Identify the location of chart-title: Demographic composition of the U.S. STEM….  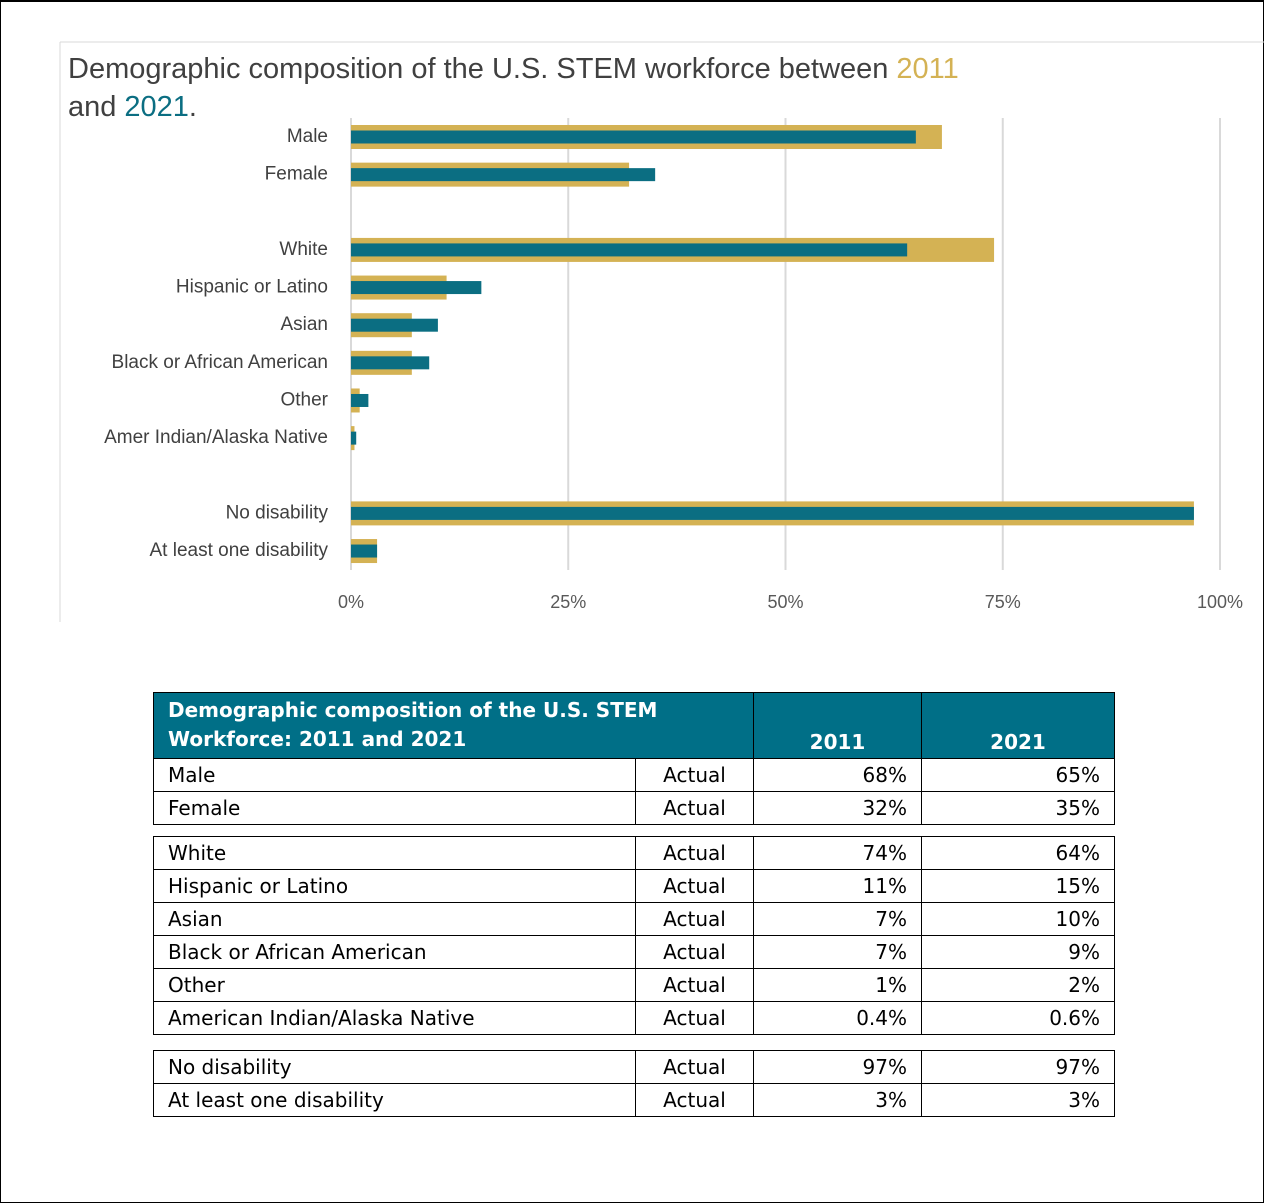
(513, 69).